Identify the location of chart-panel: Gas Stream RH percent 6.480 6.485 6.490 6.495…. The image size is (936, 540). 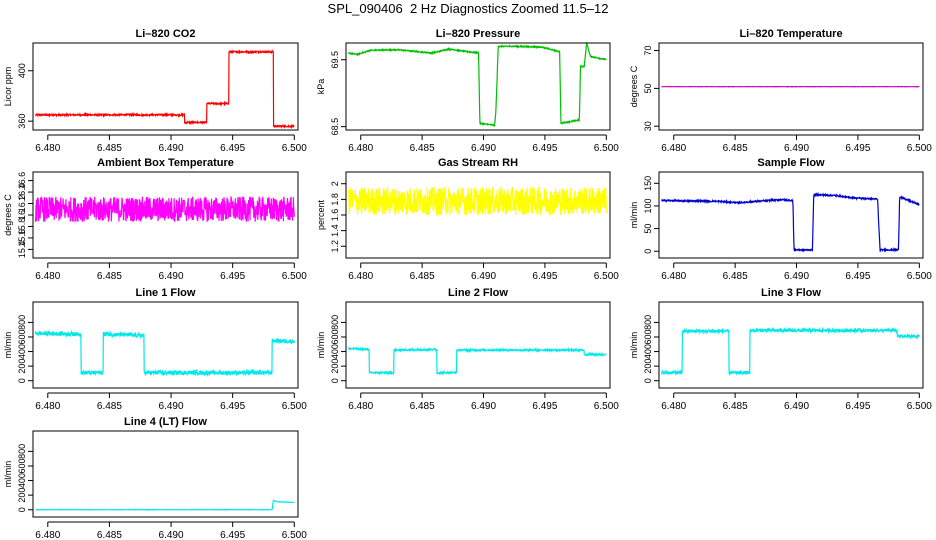
(467, 219).